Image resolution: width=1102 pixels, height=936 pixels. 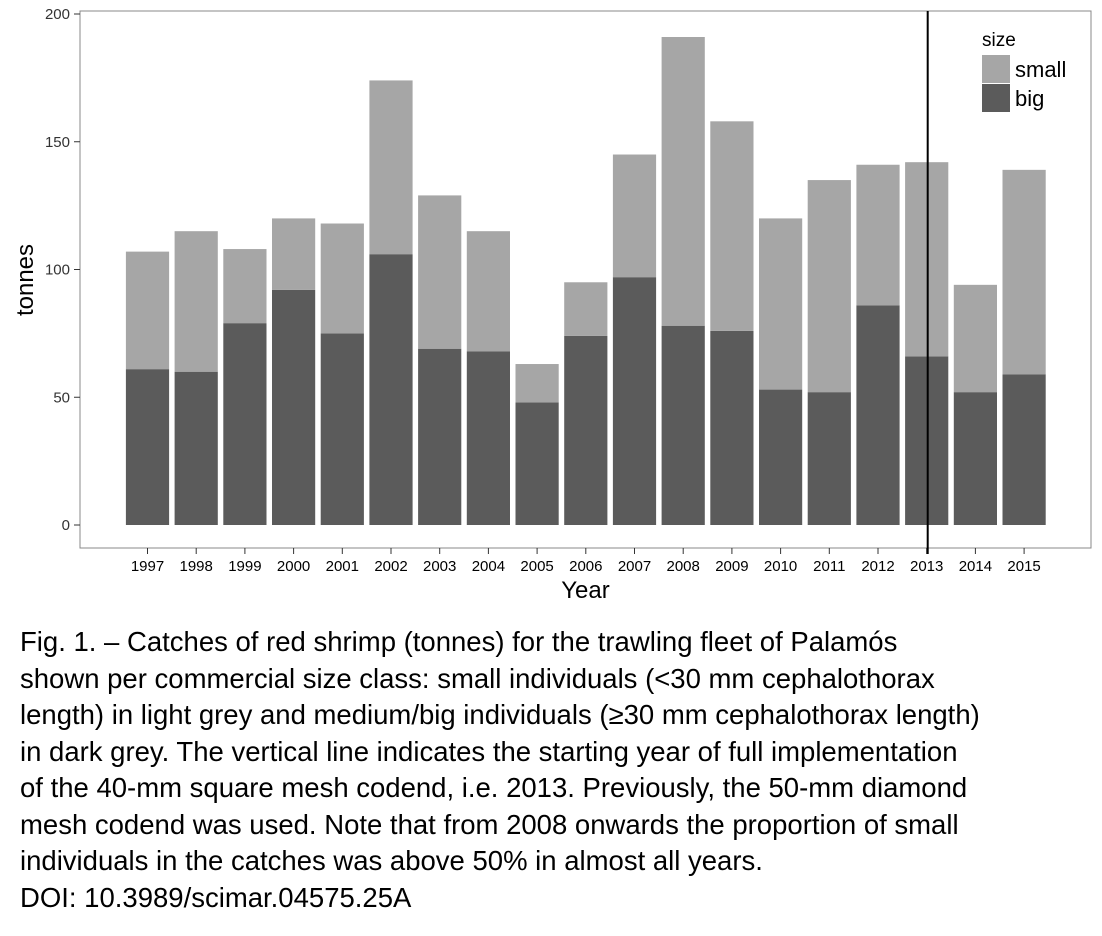 I want to click on bar-small-2000, so click(x=294, y=254).